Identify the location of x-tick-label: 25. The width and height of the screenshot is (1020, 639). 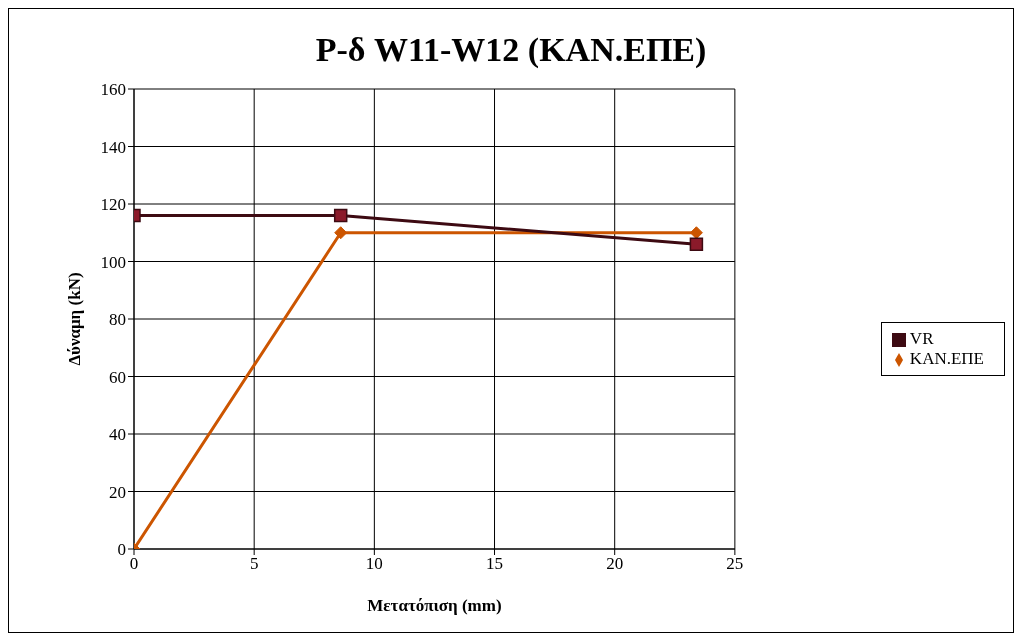
(735, 564).